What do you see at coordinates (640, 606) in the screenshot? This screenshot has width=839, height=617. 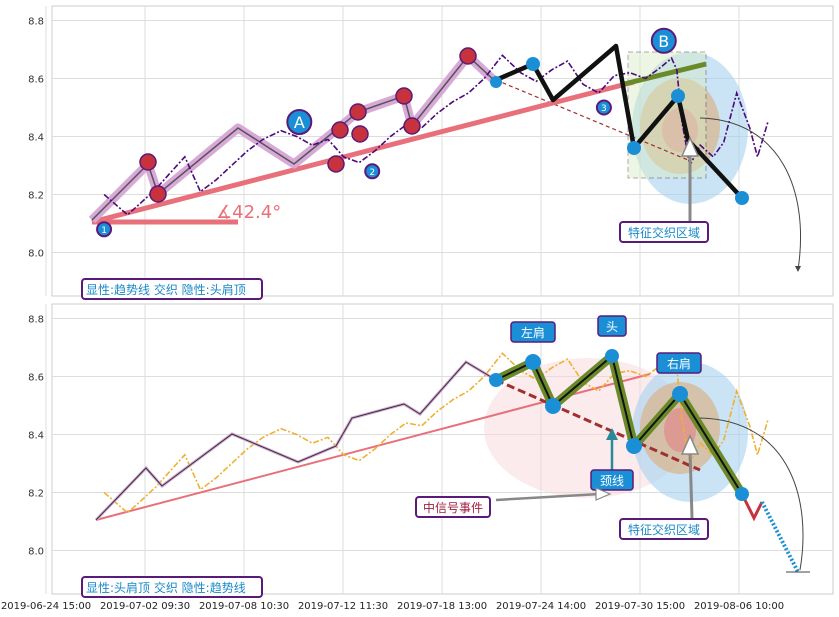 I see `x-tick-label: 2019-07-30 15:00` at bounding box center [640, 606].